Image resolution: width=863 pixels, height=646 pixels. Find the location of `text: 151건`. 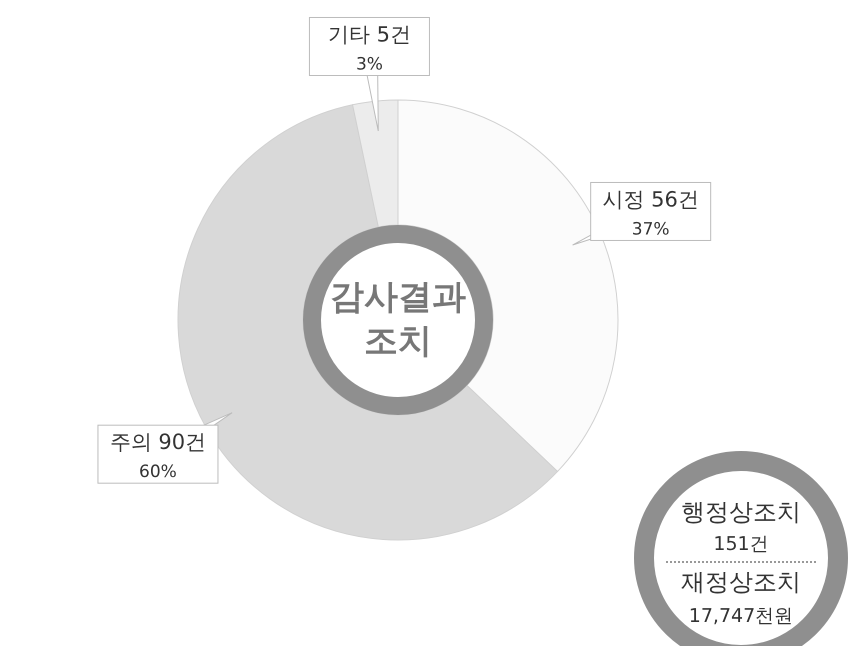

text: 151건 is located at coordinates (741, 544).